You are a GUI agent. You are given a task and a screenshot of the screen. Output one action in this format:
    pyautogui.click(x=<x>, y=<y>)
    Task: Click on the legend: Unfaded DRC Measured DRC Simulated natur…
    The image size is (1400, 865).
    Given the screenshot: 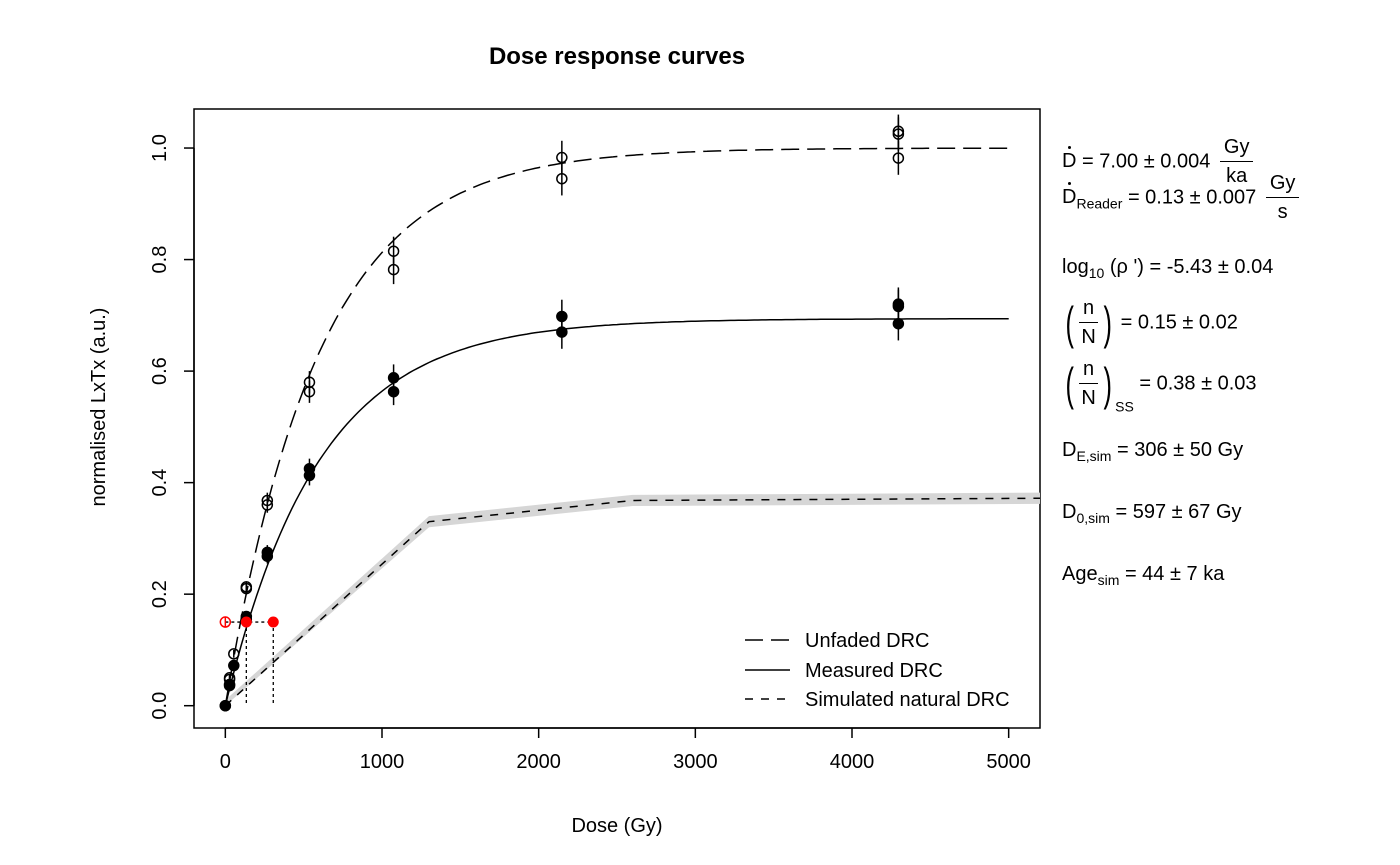 What is the action you would take?
    pyautogui.click(x=877, y=670)
    